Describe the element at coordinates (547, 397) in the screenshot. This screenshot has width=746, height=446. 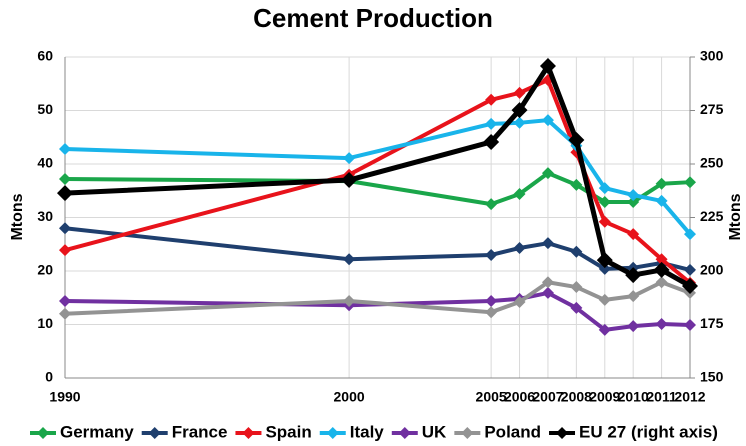
I see `x-tick-label: 2007` at that location.